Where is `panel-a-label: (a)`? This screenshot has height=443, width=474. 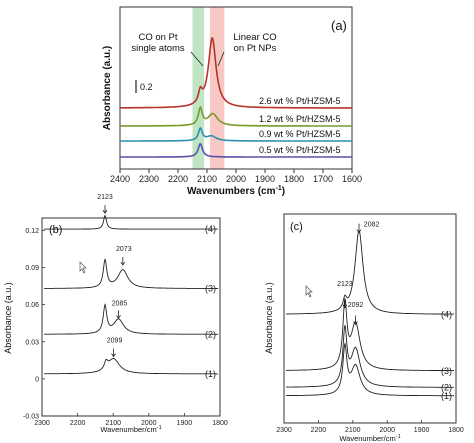 panel-a-label: (a) is located at coordinates (339, 25).